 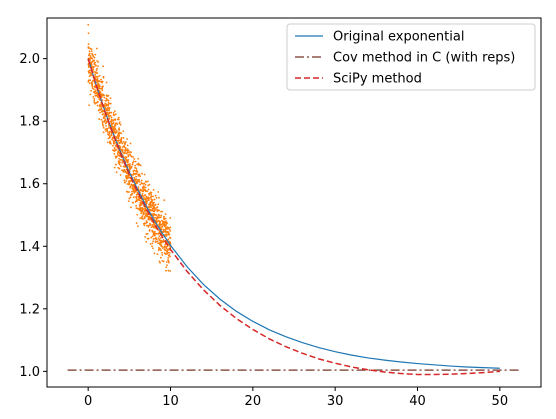 What do you see at coordinates (398, 37) in the screenshot?
I see `legend-label-0: Original exponential` at bounding box center [398, 37].